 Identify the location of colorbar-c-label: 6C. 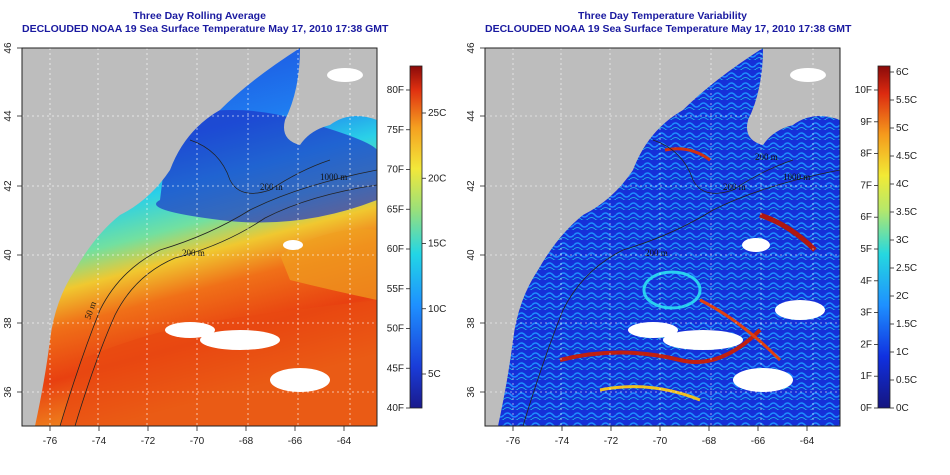
(902, 72).